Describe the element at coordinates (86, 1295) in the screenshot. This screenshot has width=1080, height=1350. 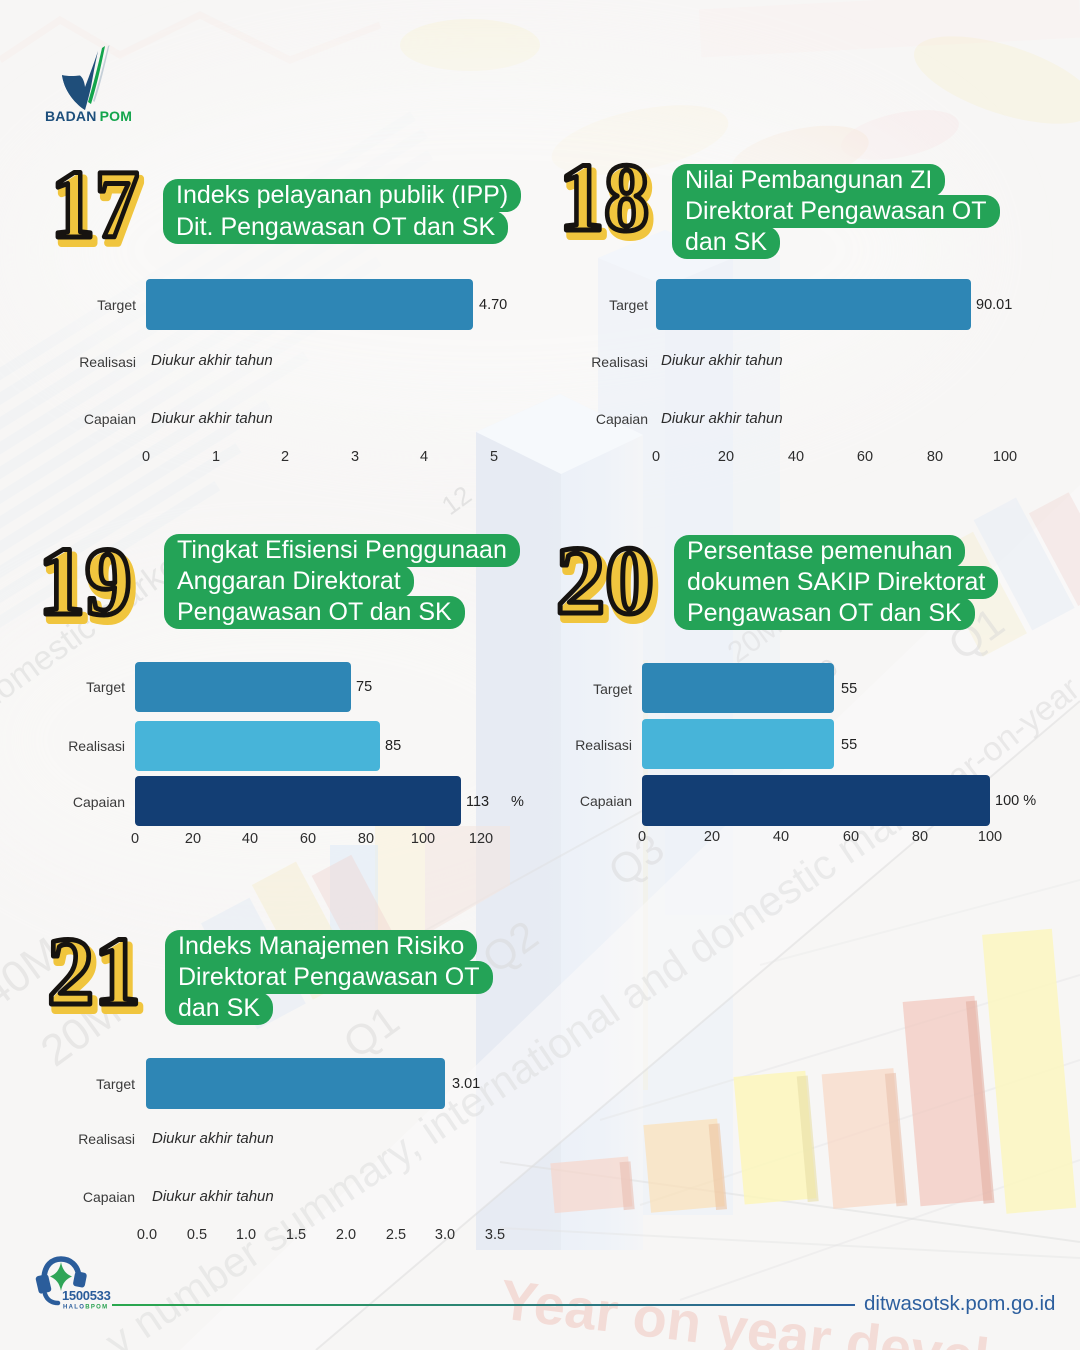
I see `svg-text: 1500533` at that location.